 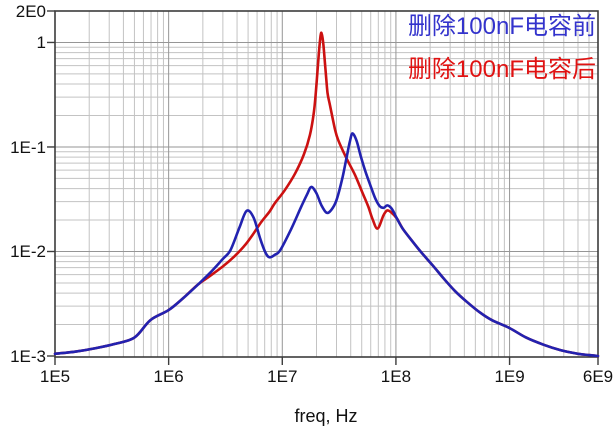 I want to click on y-tick-label-2E0: 2E0, so click(x=30, y=11).